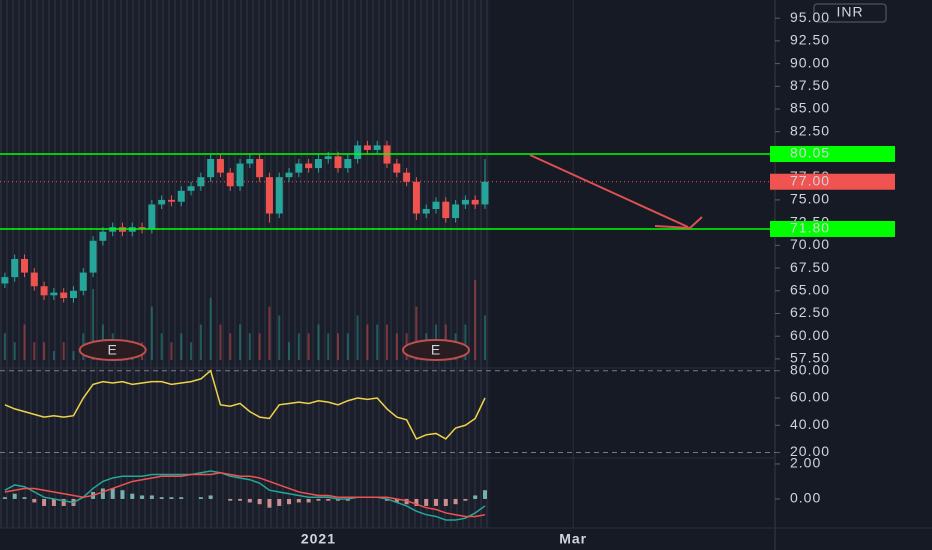  What do you see at coordinates (573, 539) in the screenshot?
I see `x-tick-label: Mar` at bounding box center [573, 539].